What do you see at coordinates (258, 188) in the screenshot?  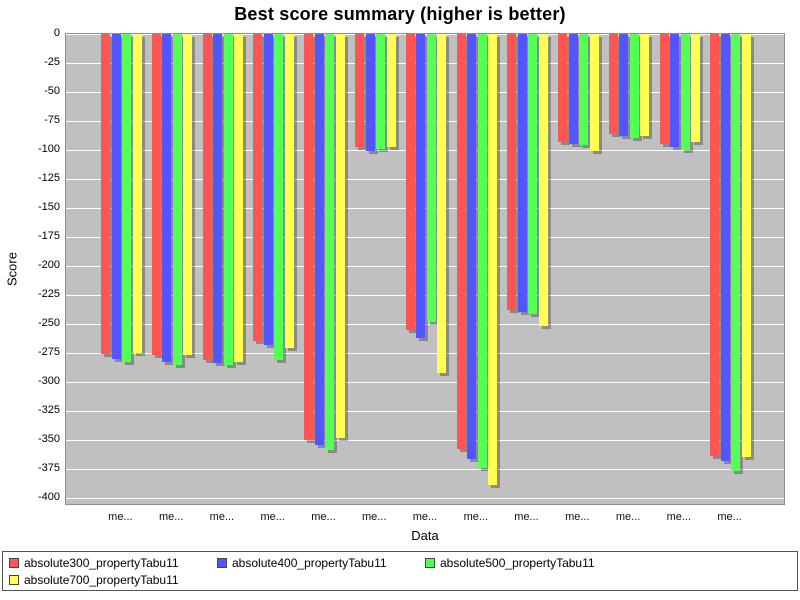 I see `bar-absolute300_propertyTabu11-cat3` at bounding box center [258, 188].